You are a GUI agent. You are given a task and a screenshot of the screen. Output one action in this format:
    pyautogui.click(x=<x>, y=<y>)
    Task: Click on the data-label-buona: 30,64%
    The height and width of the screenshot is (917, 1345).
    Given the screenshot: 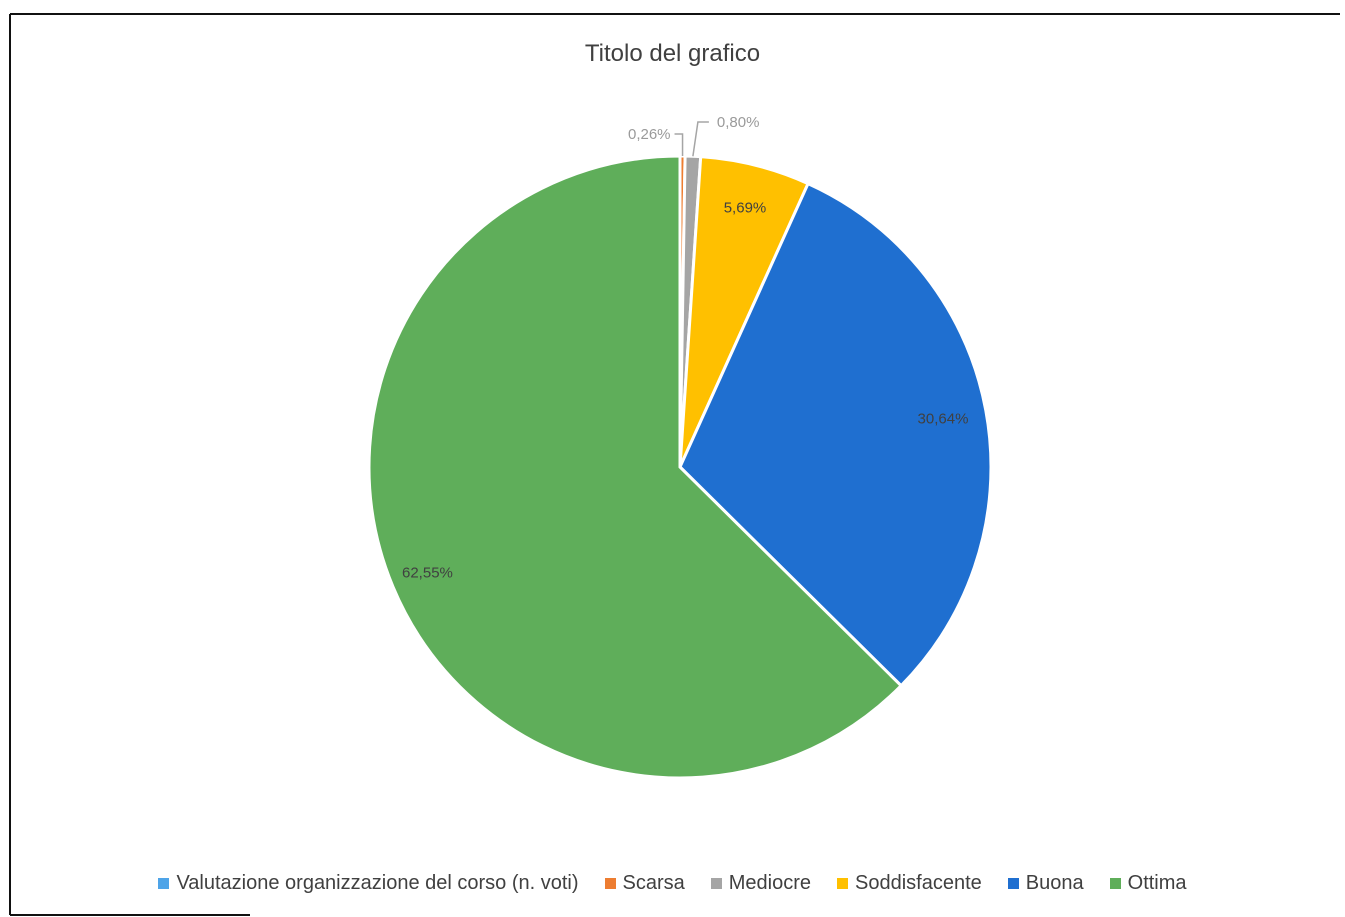 What is the action you would take?
    pyautogui.click(x=943, y=418)
    